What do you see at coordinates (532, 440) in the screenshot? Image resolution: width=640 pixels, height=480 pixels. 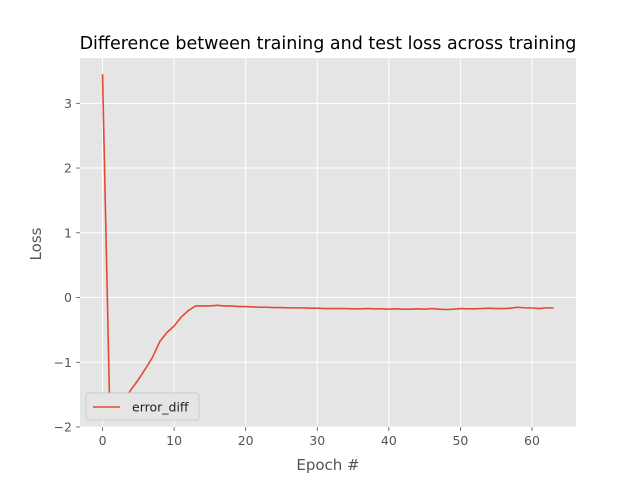 I see `x-tick-label: 60` at bounding box center [532, 440].